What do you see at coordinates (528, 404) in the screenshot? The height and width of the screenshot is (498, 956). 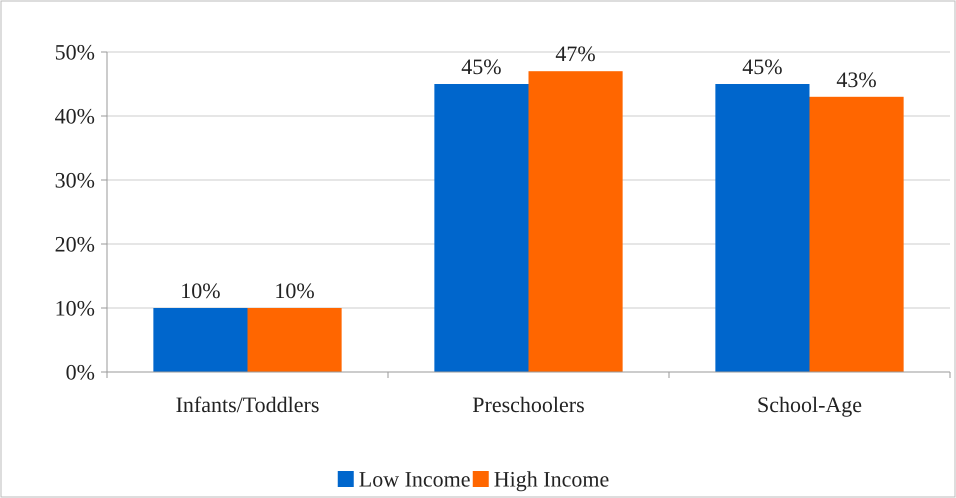 I see `x-tick-label: Preschoolers` at bounding box center [528, 404].